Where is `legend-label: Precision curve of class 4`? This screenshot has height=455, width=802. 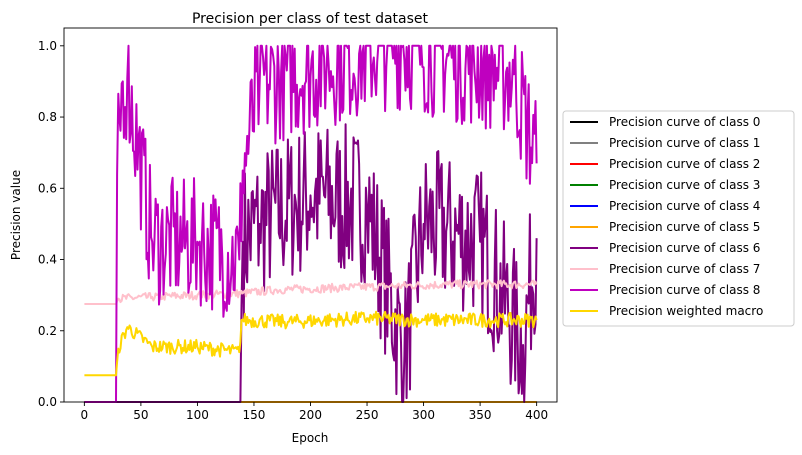 legend-label: Precision curve of class 4 is located at coordinates (684, 206).